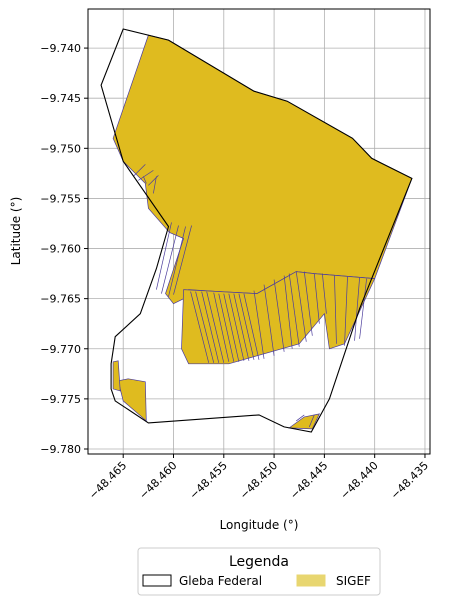 This screenshot has width=459, height=604. What do you see at coordinates (60, 349) in the screenshot?
I see `y-tick-label: −9.770` at bounding box center [60, 349].